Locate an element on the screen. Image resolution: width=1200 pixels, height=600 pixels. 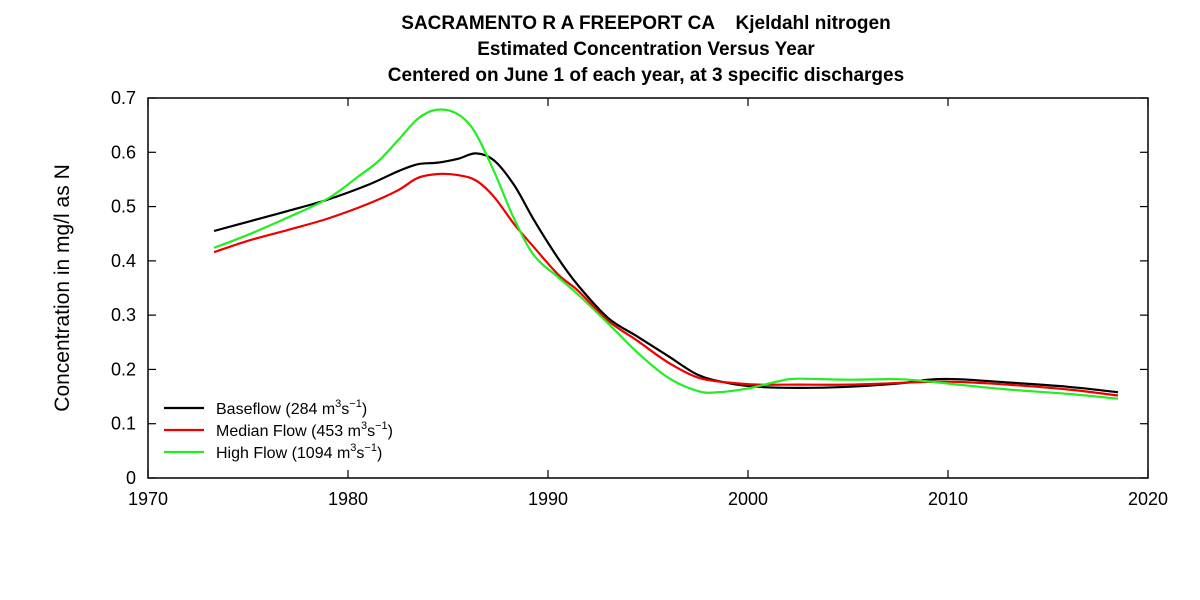
y-tick-label: 0.6 is located at coordinates (123, 152).